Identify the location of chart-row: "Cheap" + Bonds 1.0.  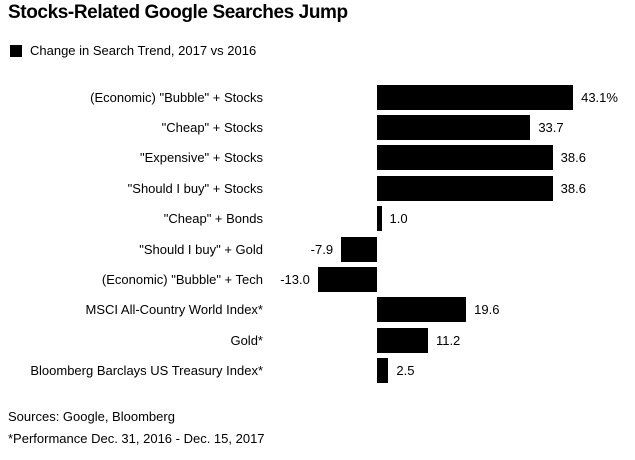
(317, 219).